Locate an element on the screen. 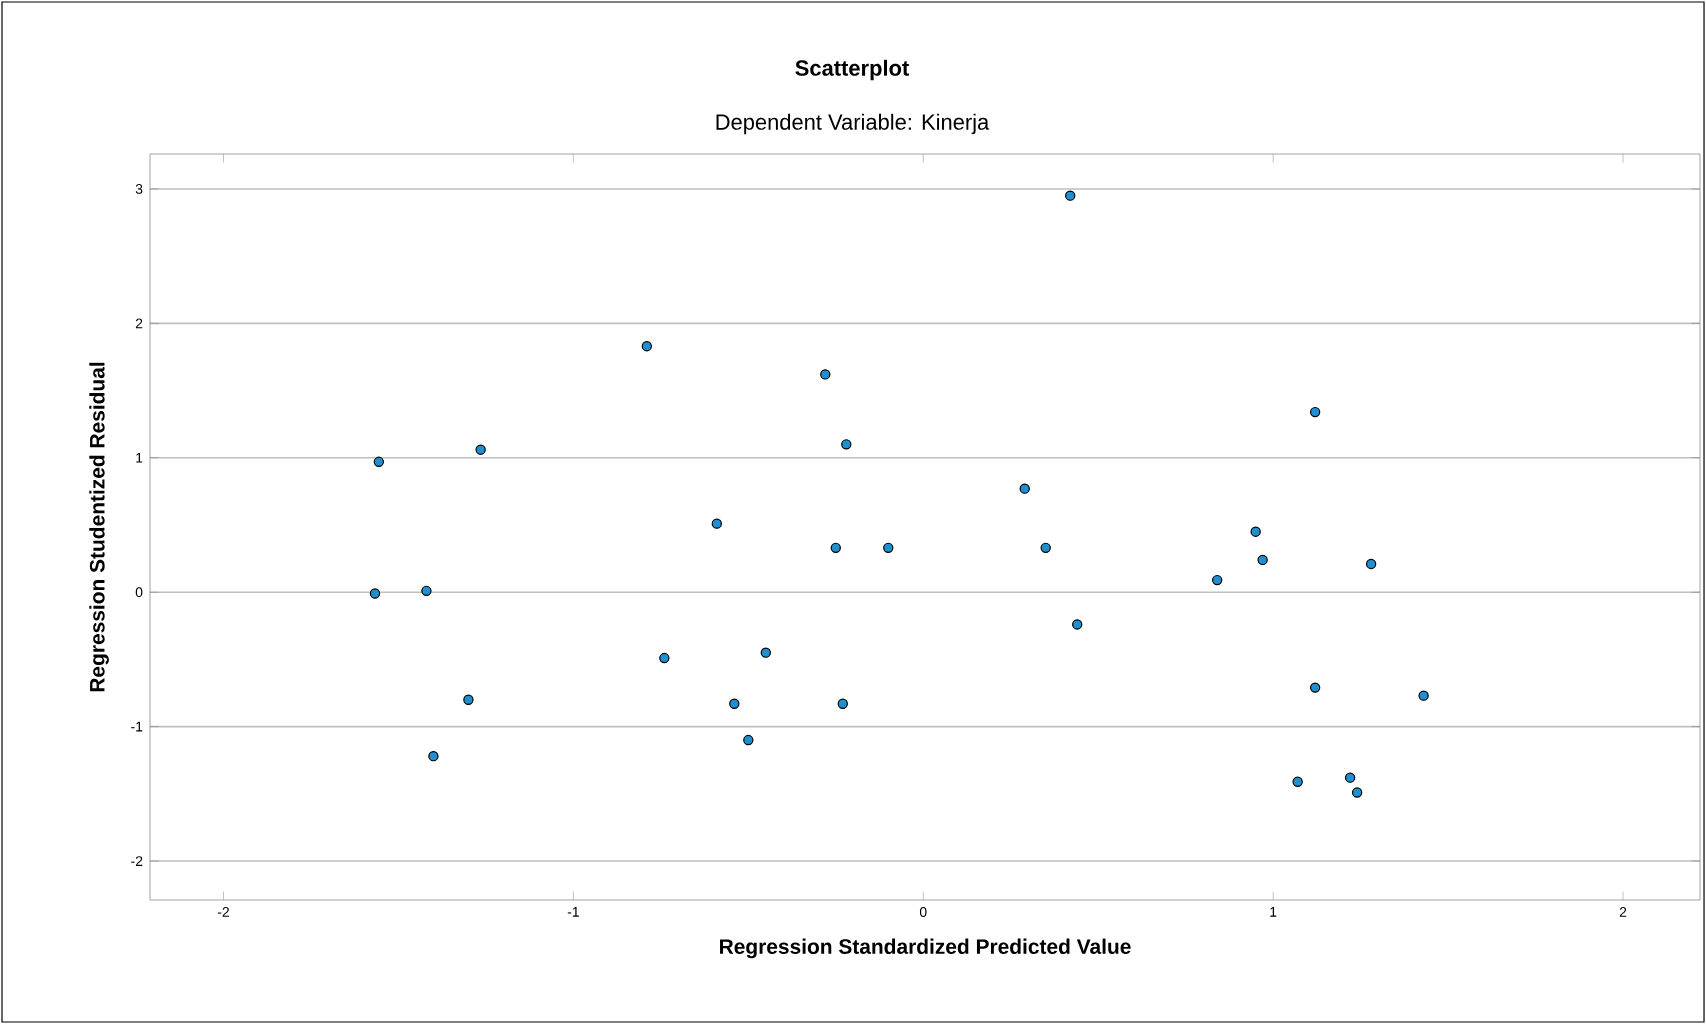 Image resolution: width=1706 pixels, height=1024 pixels. y-axis-title: Regression Studentized Residual is located at coordinates (99, 527).